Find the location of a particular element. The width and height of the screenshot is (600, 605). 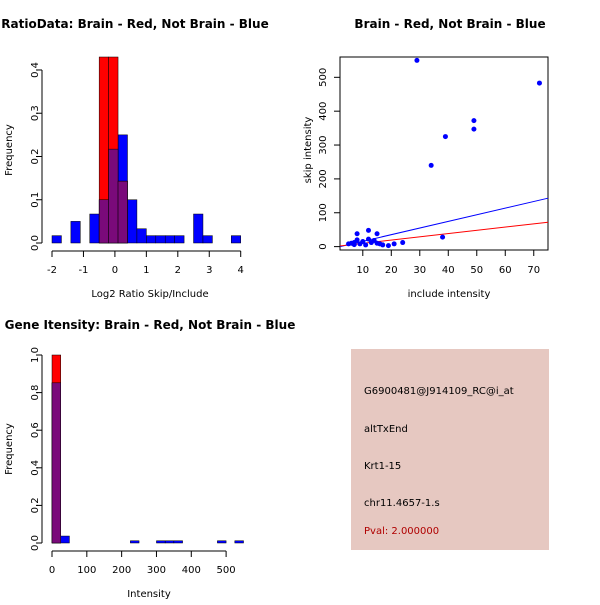

y-tick-label: 0.3 is located at coordinates (35, 113).